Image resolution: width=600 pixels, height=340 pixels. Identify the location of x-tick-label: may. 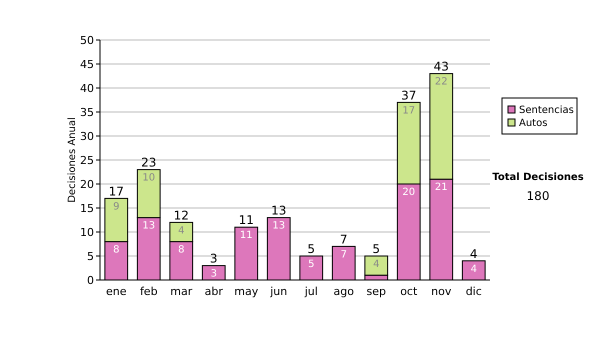
(246, 291).